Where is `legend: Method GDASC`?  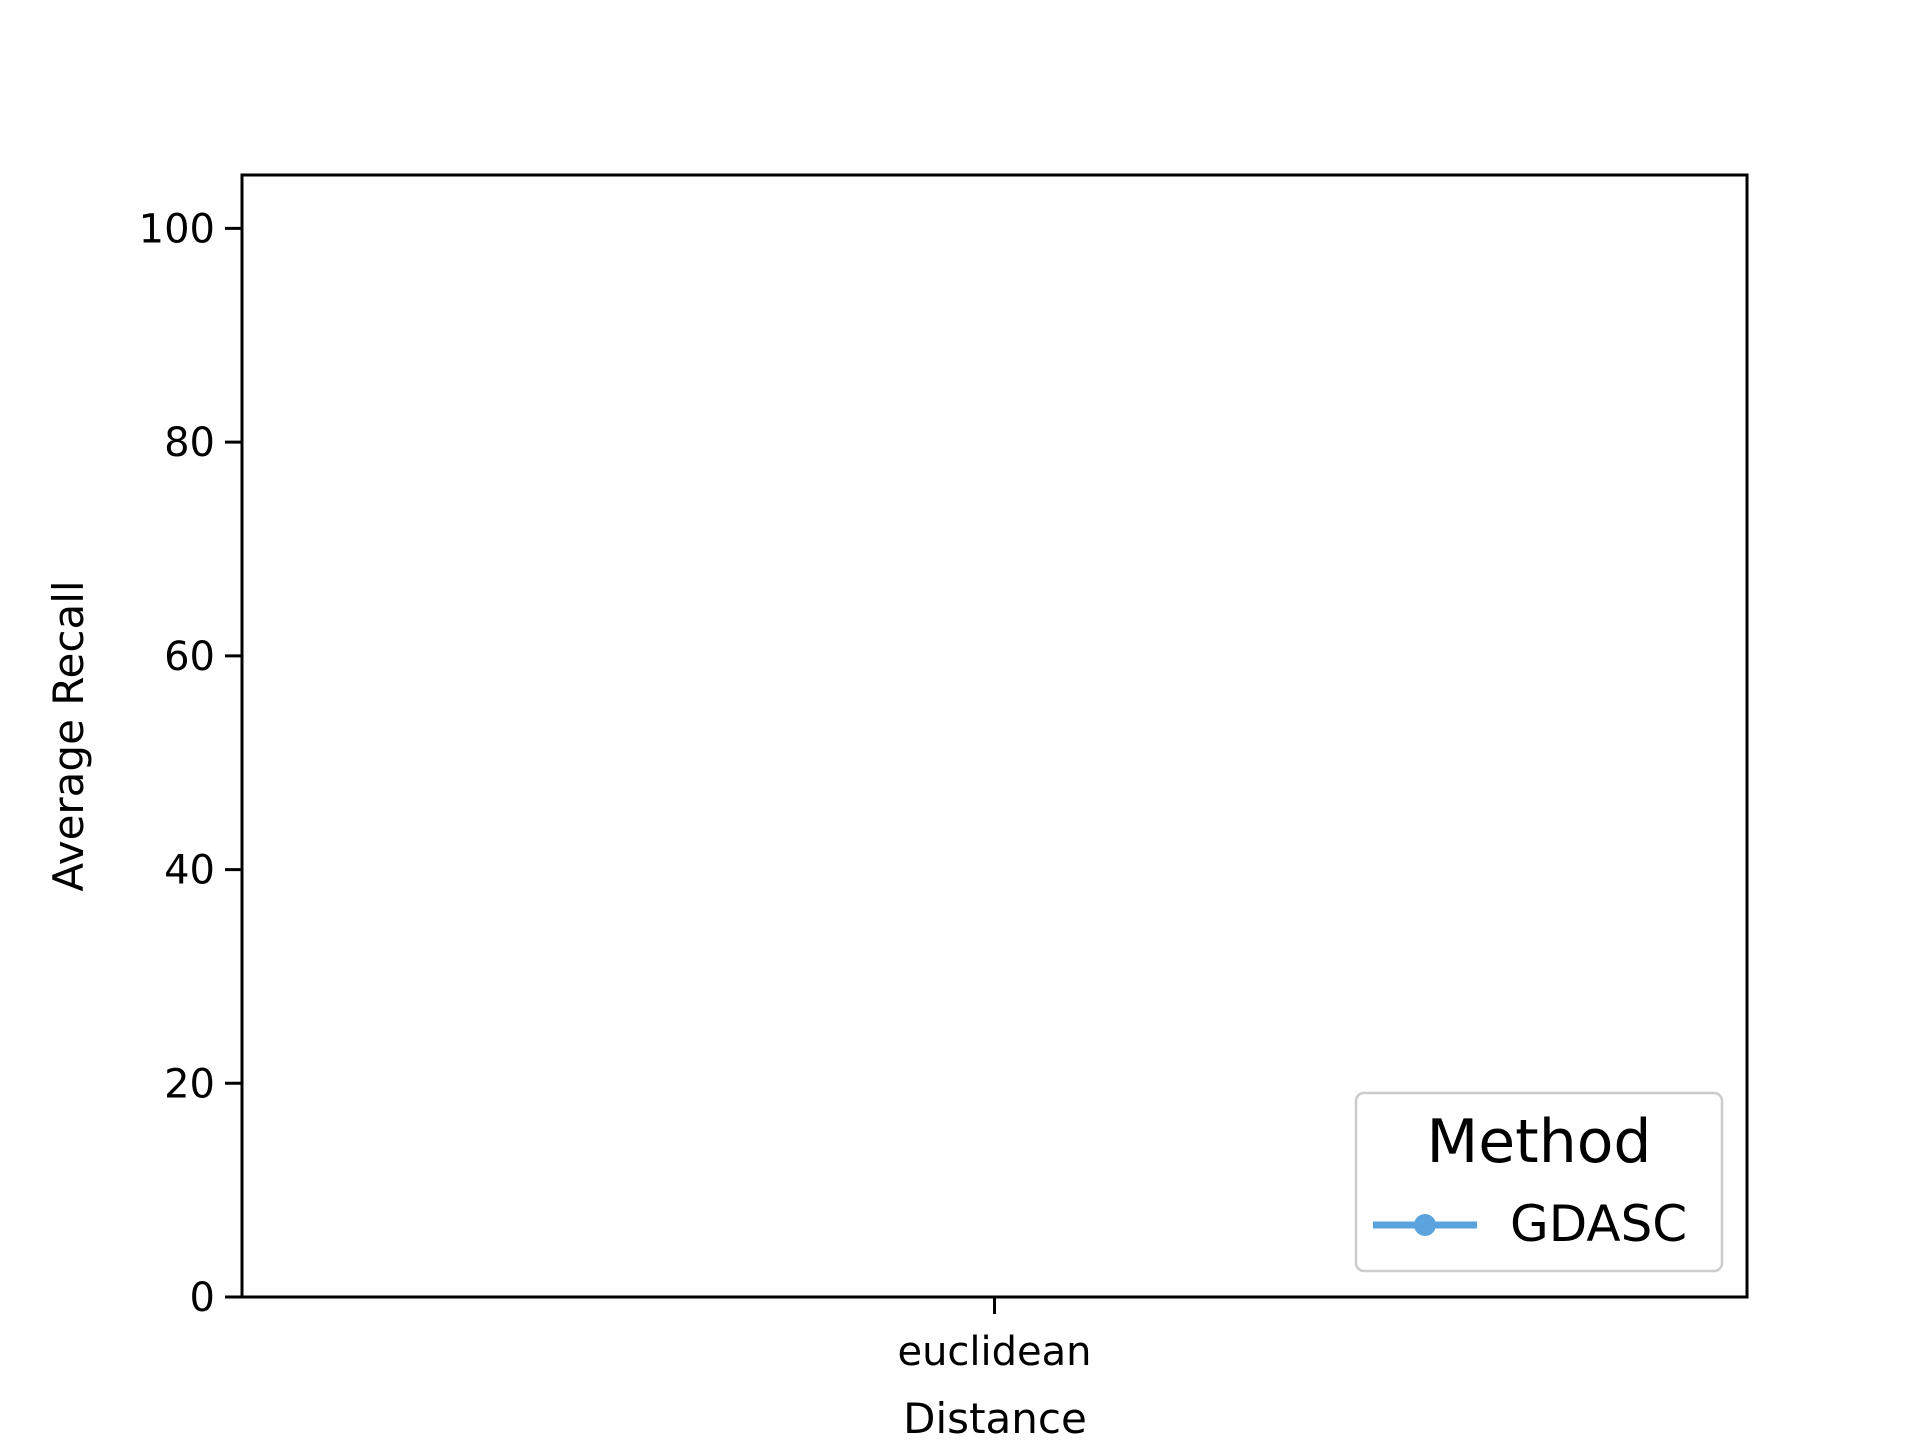 legend: Method GDASC is located at coordinates (1539, 1182).